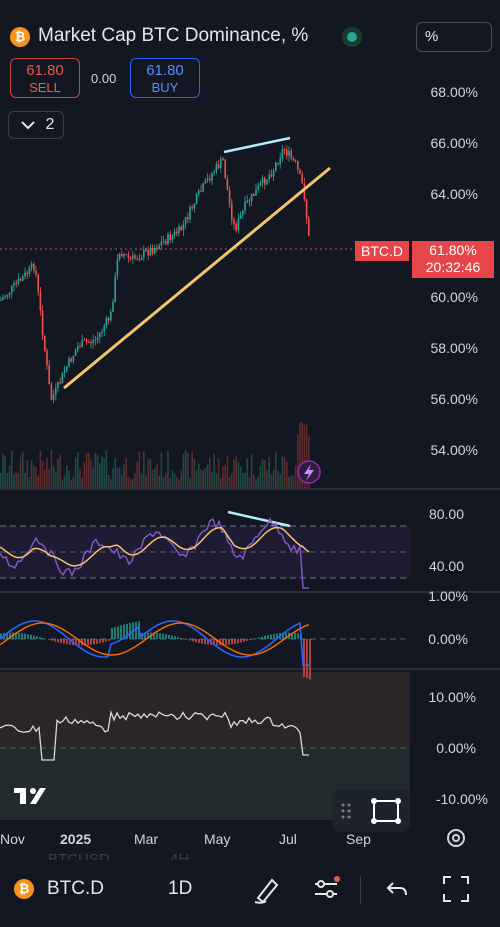 The width and height of the screenshot is (500, 927). Describe the element at coordinates (346, 811) in the screenshot. I see `drag-dots-icon` at that location.